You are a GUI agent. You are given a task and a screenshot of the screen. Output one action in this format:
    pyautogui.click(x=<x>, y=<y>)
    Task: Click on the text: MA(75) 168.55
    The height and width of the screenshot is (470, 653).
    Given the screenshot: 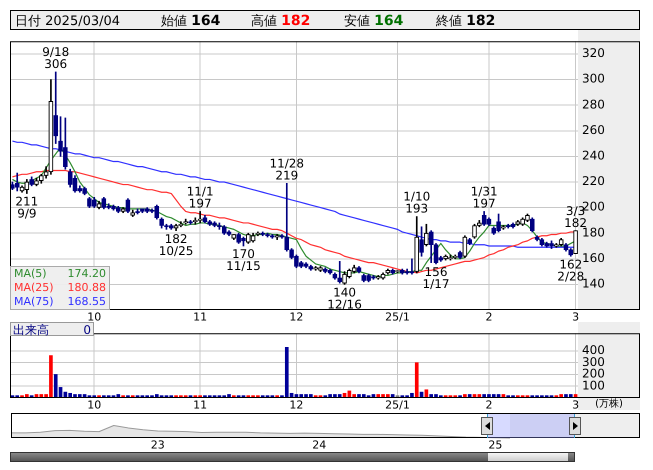 What is the action you would take?
    pyautogui.click(x=60, y=301)
    